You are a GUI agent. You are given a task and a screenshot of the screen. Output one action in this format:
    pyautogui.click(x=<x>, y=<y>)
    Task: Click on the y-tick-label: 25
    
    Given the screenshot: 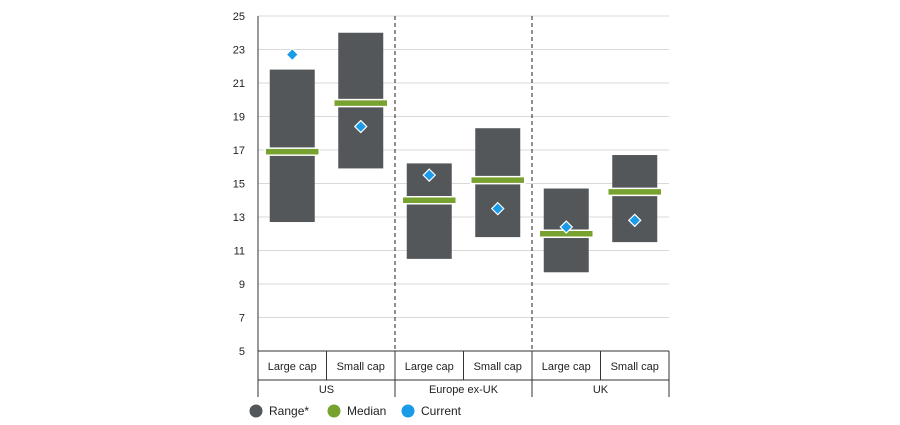 What is the action you would take?
    pyautogui.click(x=239, y=17)
    